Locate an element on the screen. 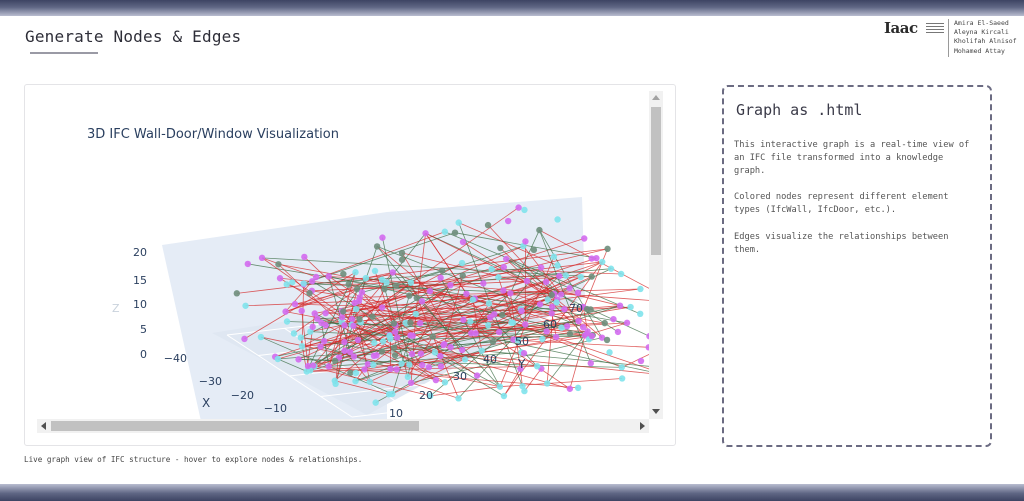  horizontal-scrollbar is located at coordinates (343, 426).